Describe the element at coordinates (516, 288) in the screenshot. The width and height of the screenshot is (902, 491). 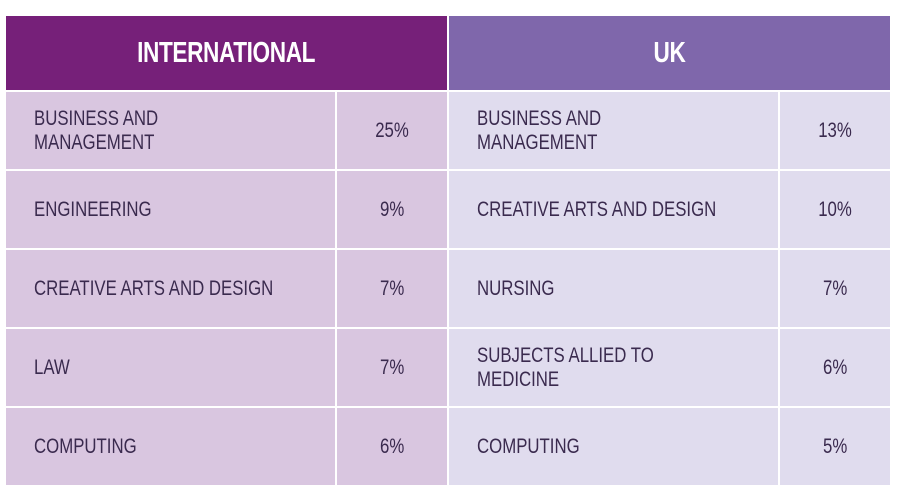
I see `subject-label: NURSING` at that location.